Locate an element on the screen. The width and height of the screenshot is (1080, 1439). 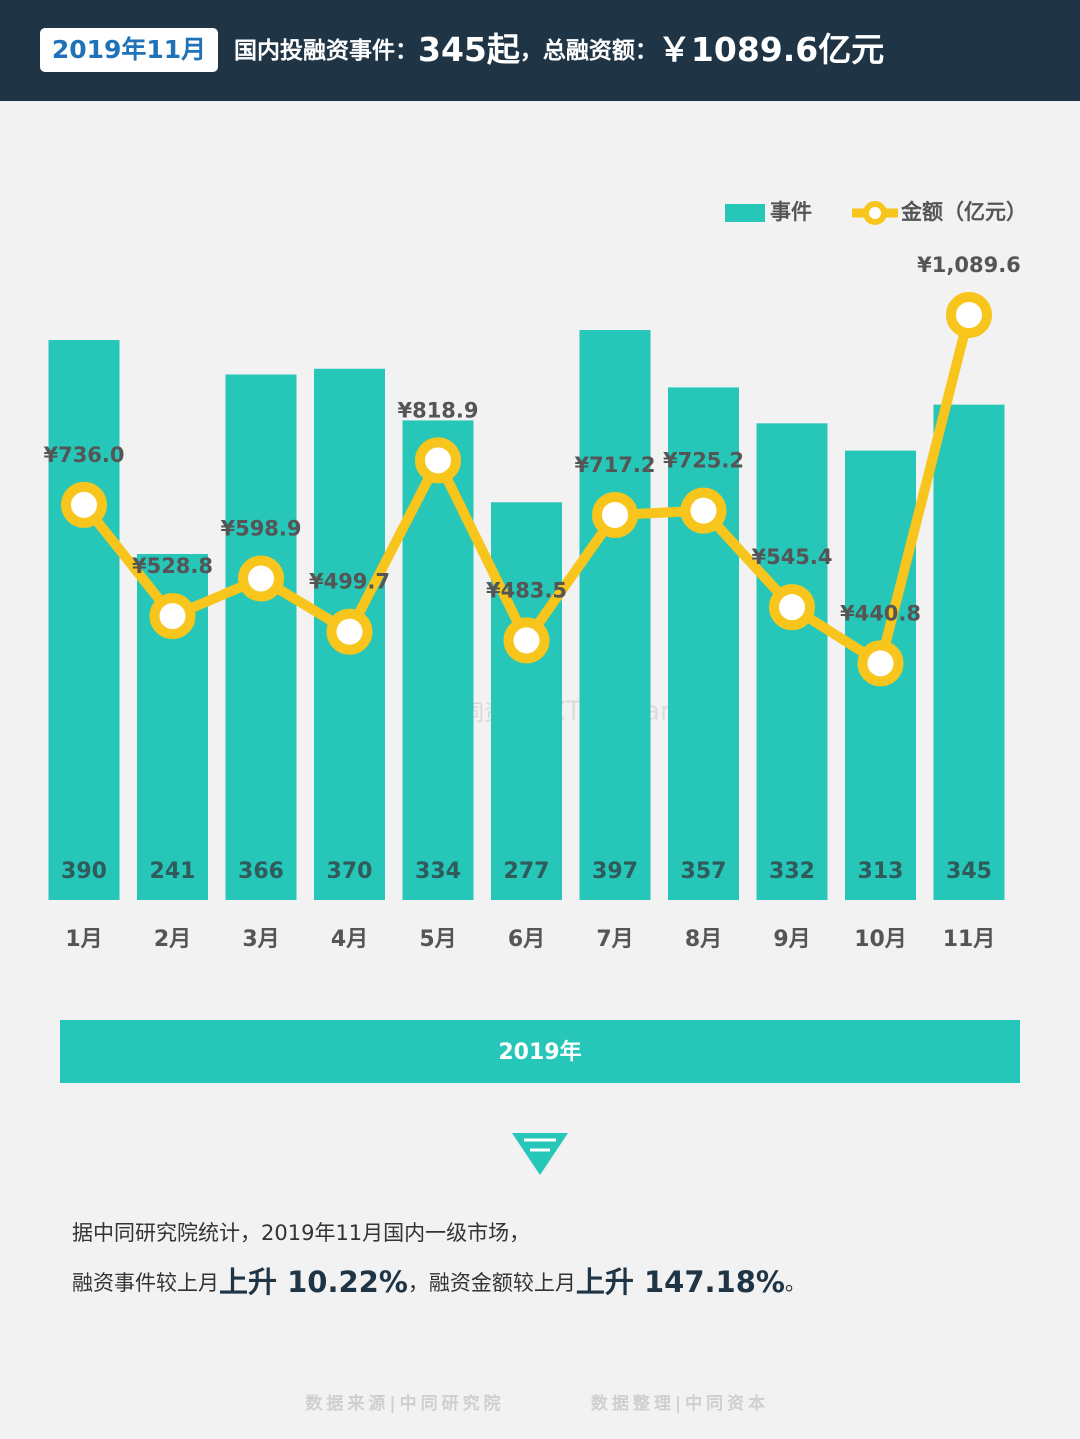
bar-value-label: 366 is located at coordinates (261, 871).